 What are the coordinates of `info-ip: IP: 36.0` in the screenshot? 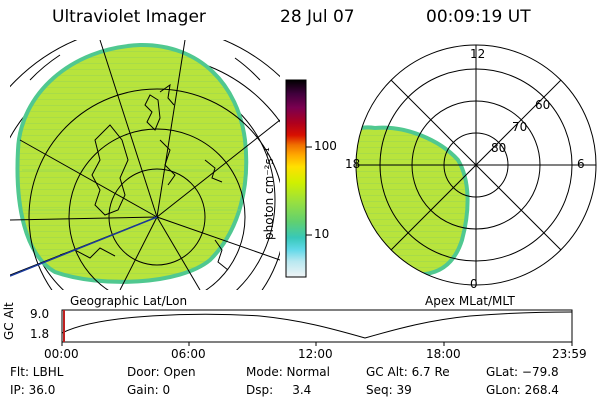 It's located at (33, 390).